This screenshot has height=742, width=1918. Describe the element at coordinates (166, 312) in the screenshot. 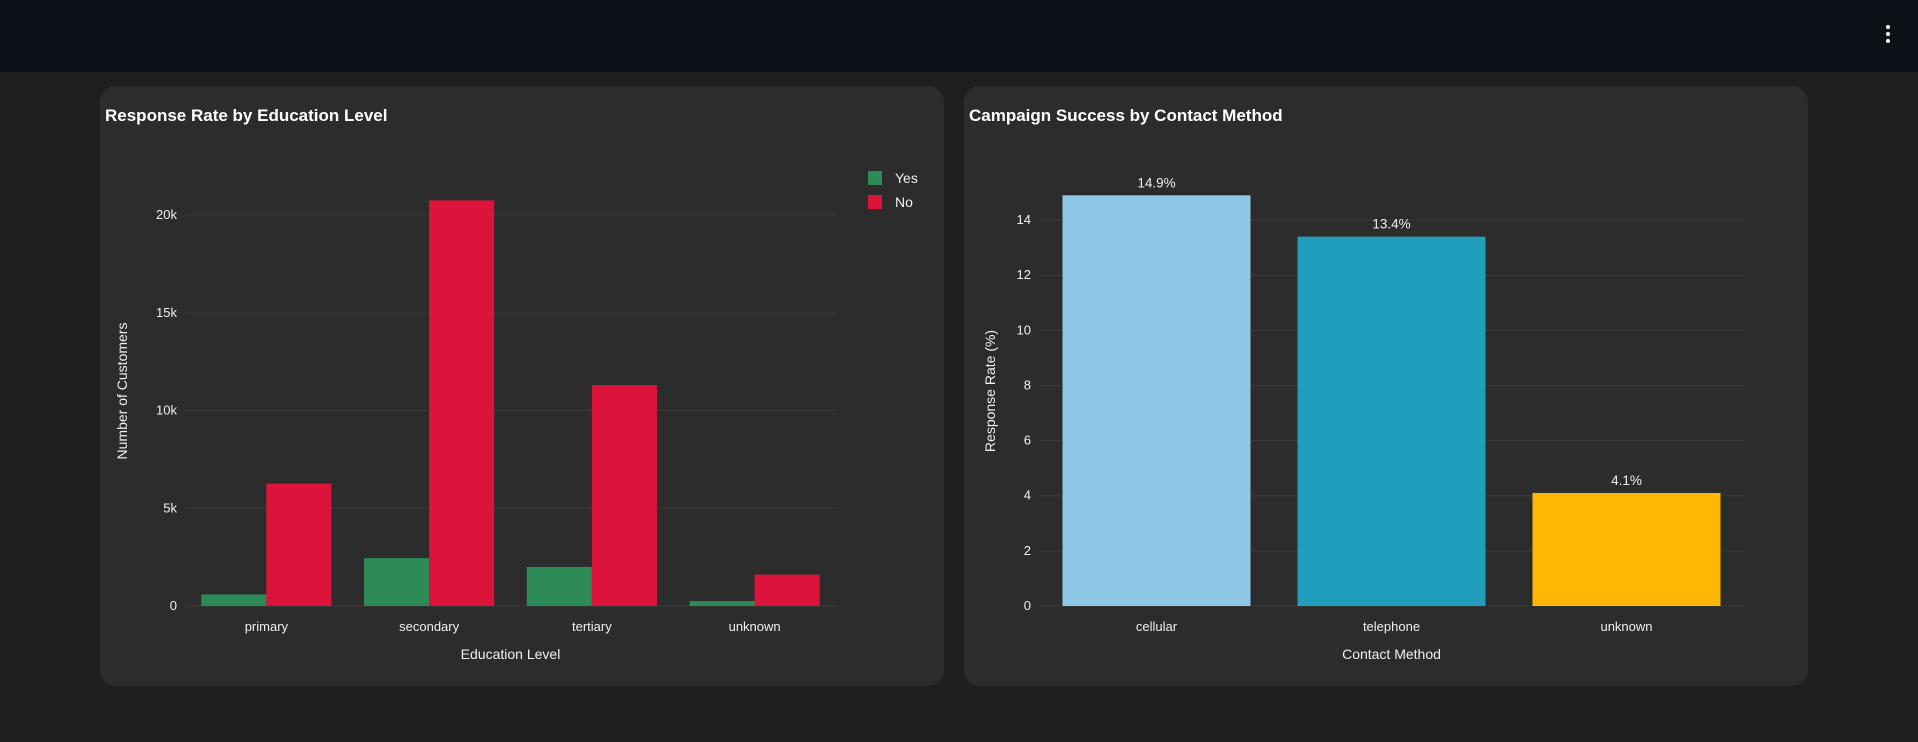

I see `y-tick-label: 15k` at that location.